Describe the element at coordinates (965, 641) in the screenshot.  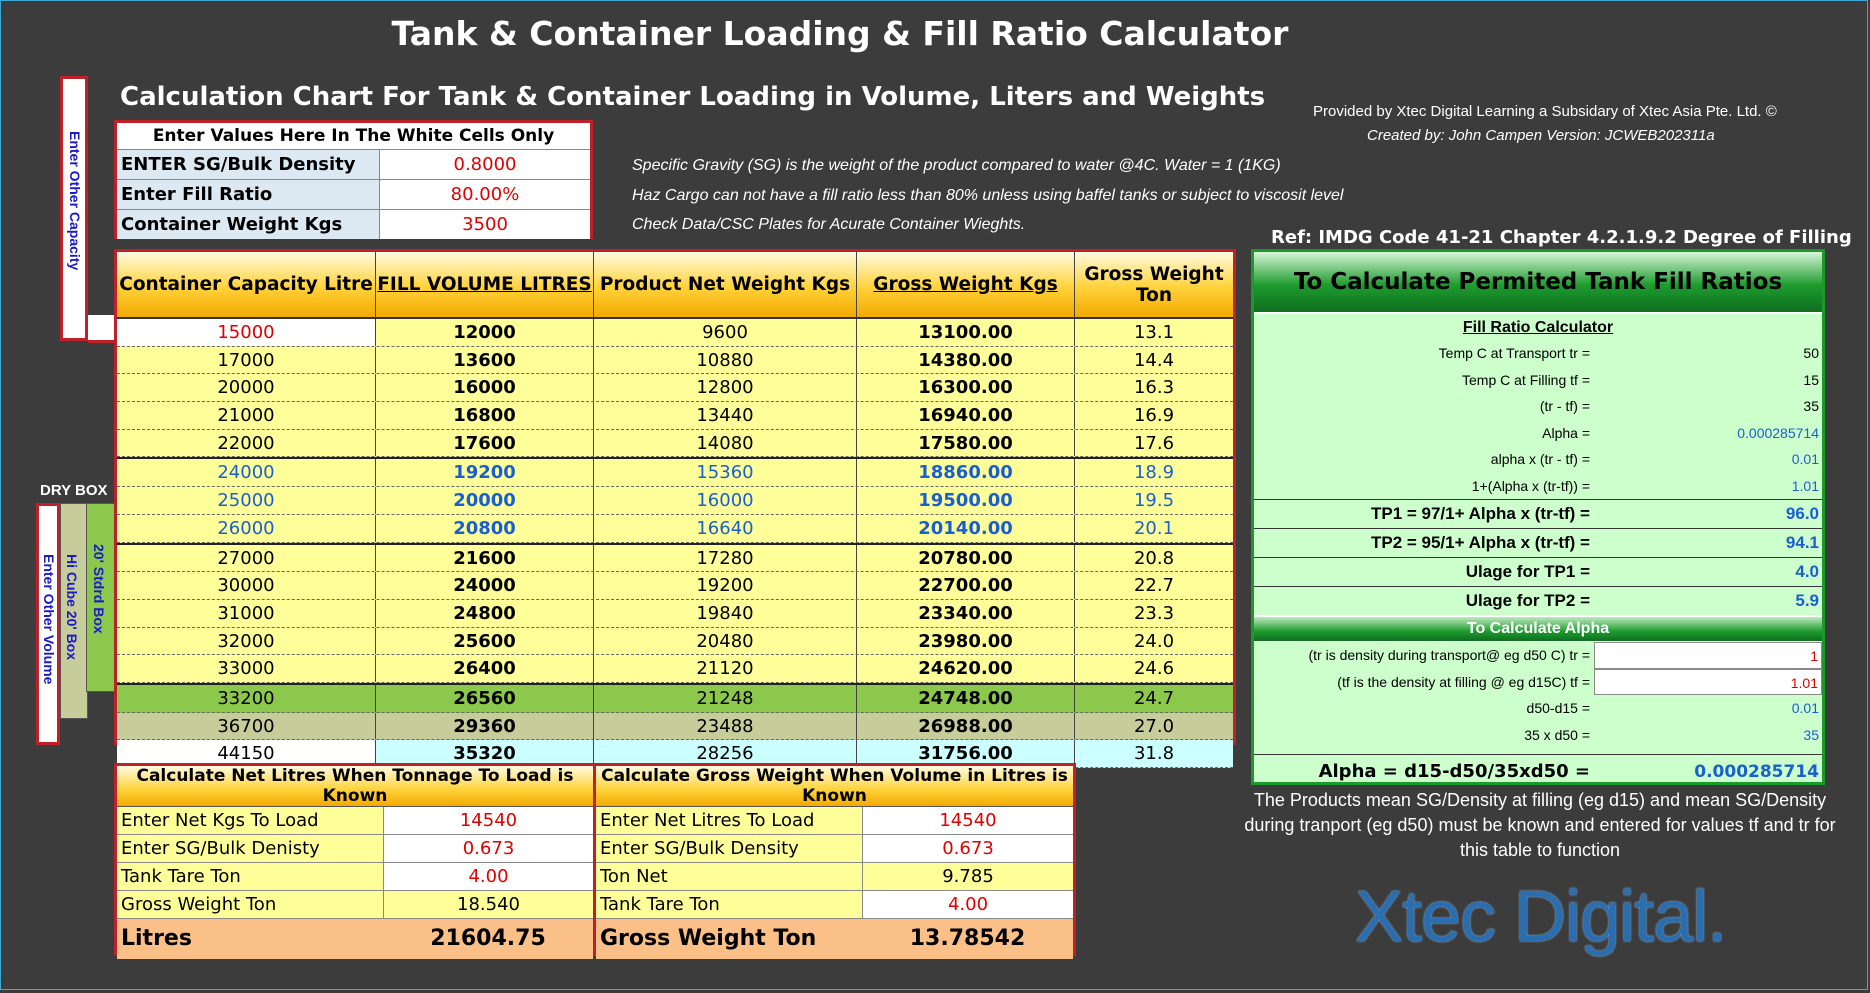
I see `gross-kgs-cell: 23980.00` at that location.